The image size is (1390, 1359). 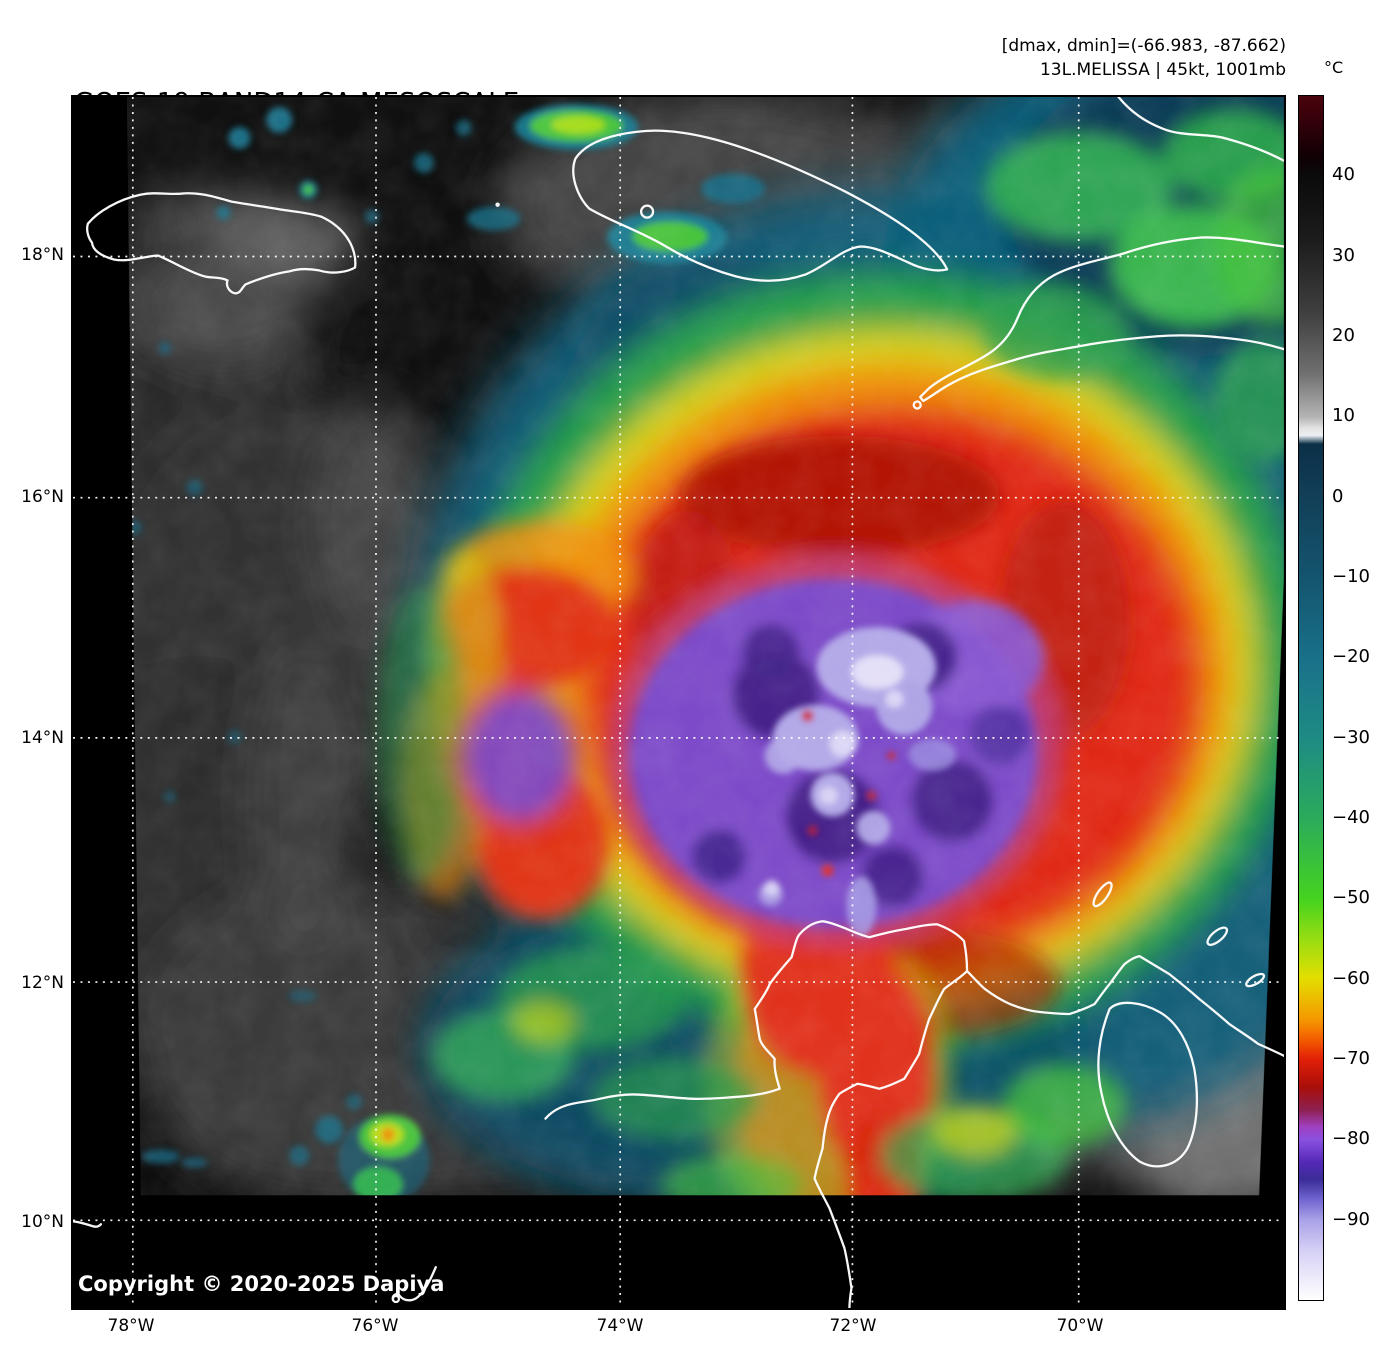 I want to click on colorbar-tick: −50, so click(x=1351, y=897).